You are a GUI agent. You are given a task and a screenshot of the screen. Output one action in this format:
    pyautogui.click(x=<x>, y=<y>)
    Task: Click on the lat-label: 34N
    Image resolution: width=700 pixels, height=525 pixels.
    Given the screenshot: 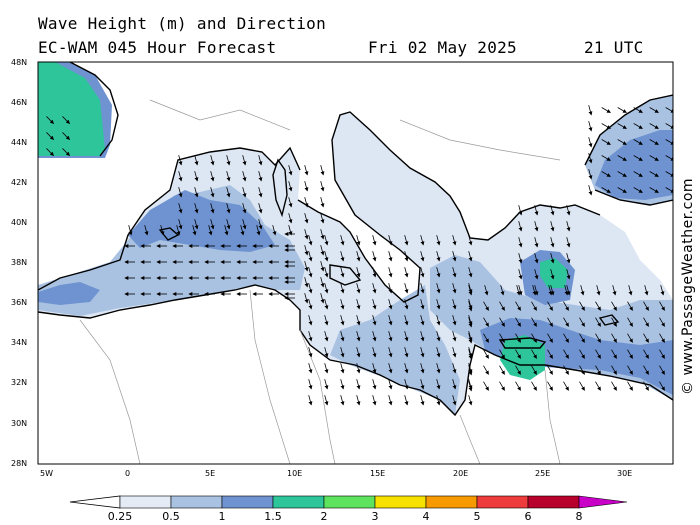 What is the action you would take?
    pyautogui.click(x=19, y=342)
    